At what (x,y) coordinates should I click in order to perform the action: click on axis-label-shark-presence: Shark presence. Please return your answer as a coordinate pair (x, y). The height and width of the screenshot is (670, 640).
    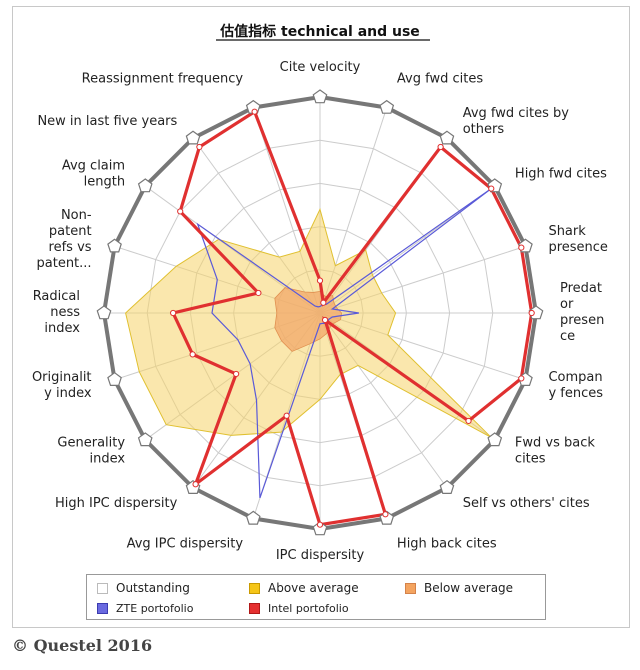
    Looking at the image, I should click on (577, 239).